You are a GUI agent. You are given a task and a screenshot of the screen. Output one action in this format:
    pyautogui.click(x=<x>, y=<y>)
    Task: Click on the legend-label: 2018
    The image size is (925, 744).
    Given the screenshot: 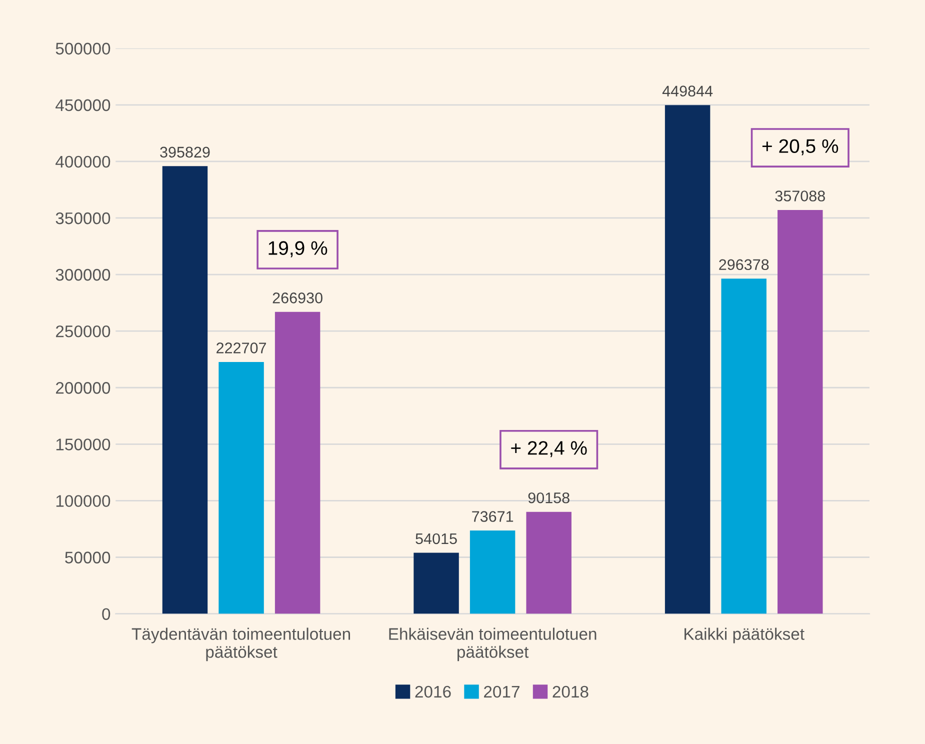 What is the action you would take?
    pyautogui.click(x=570, y=692)
    